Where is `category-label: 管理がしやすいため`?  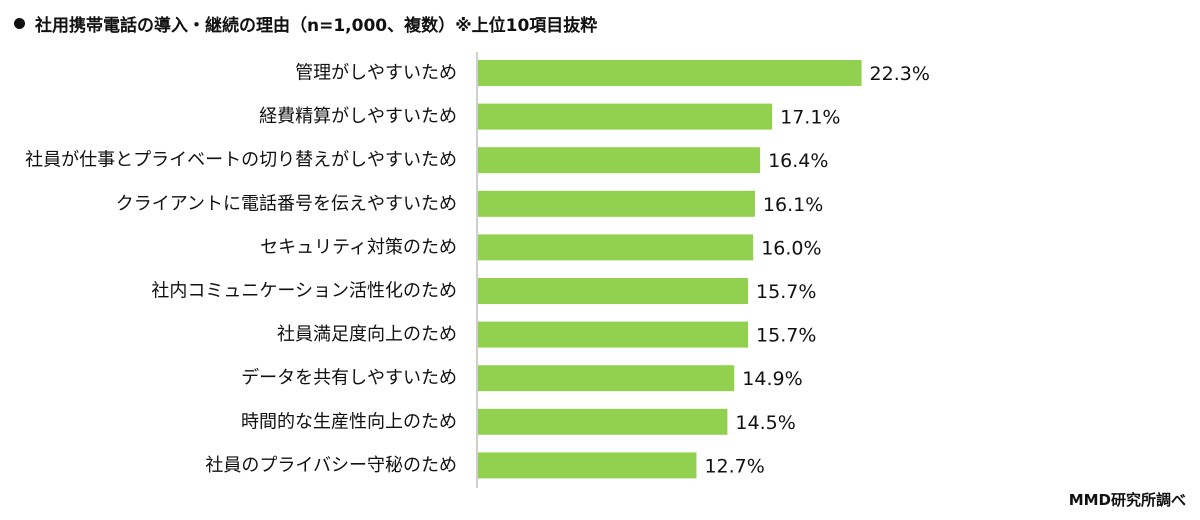 category-label: 管理がしやすいため is located at coordinates (376, 73).